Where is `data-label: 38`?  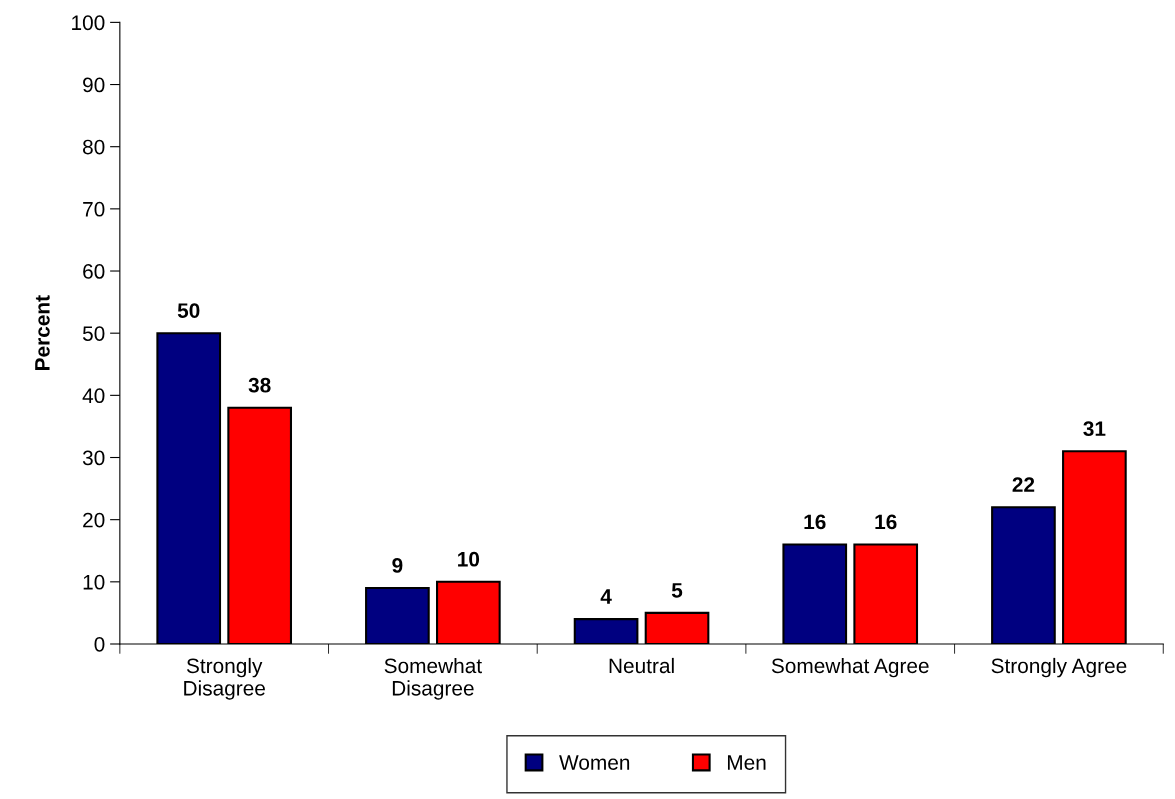 data-label: 38 is located at coordinates (259, 385).